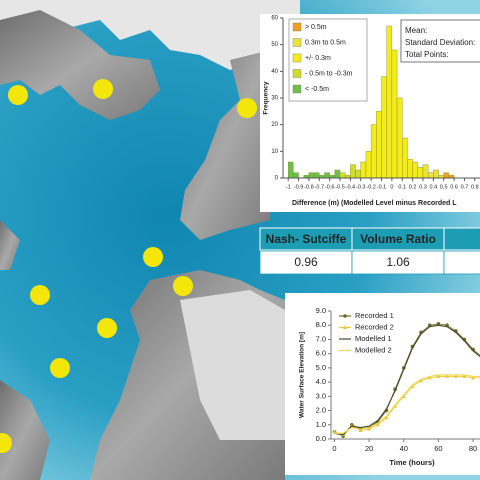 The width and height of the screenshot is (480, 480). Describe the element at coordinates (402, 187) in the screenshot. I see `x-tick-label: 0.1` at that location.